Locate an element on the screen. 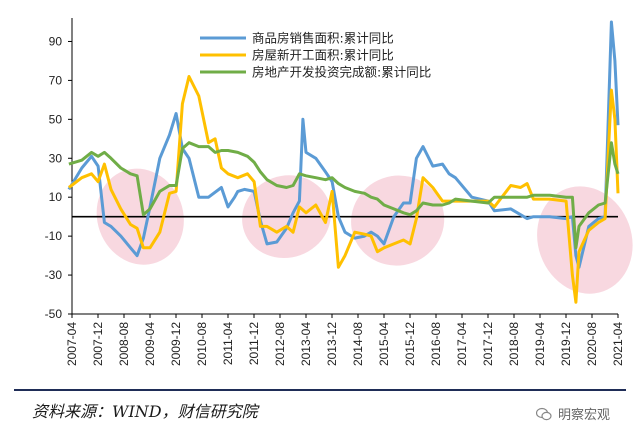 This screenshot has height=443, width=640. y-tick-label: 30 is located at coordinates (56, 158).